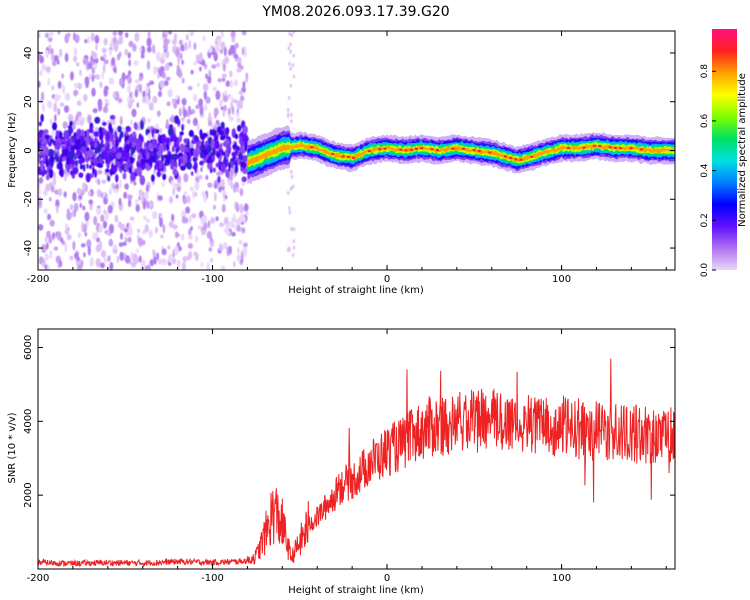 The width and height of the screenshot is (750, 600). What do you see at coordinates (356, 290) in the screenshot?
I see `top-x-axis-label: Height of straight line (km)` at bounding box center [356, 290].